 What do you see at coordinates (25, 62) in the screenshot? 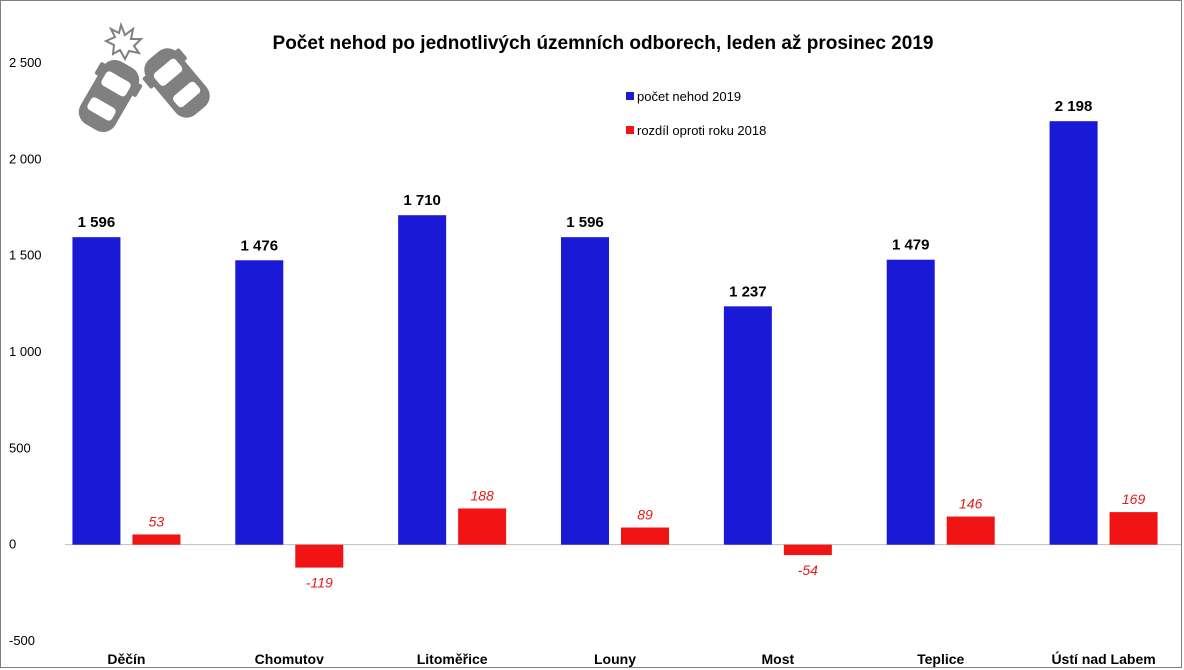
I see `y-tick-label: 2 500` at bounding box center [25, 62].